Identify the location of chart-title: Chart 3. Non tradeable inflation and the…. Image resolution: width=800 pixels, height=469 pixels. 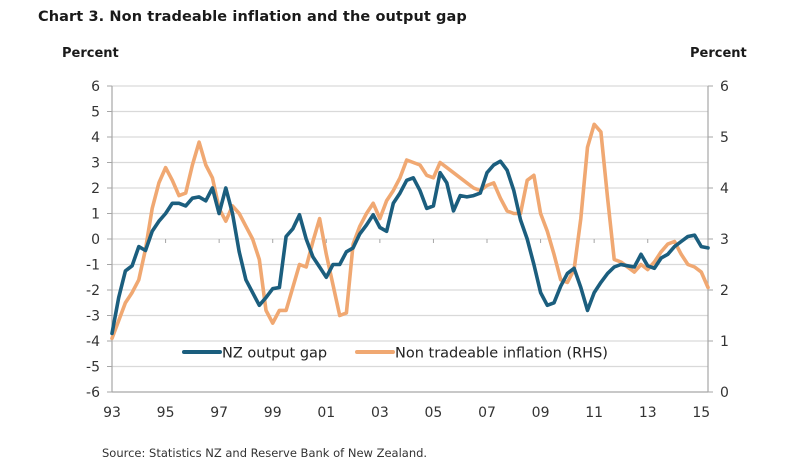
(252, 17).